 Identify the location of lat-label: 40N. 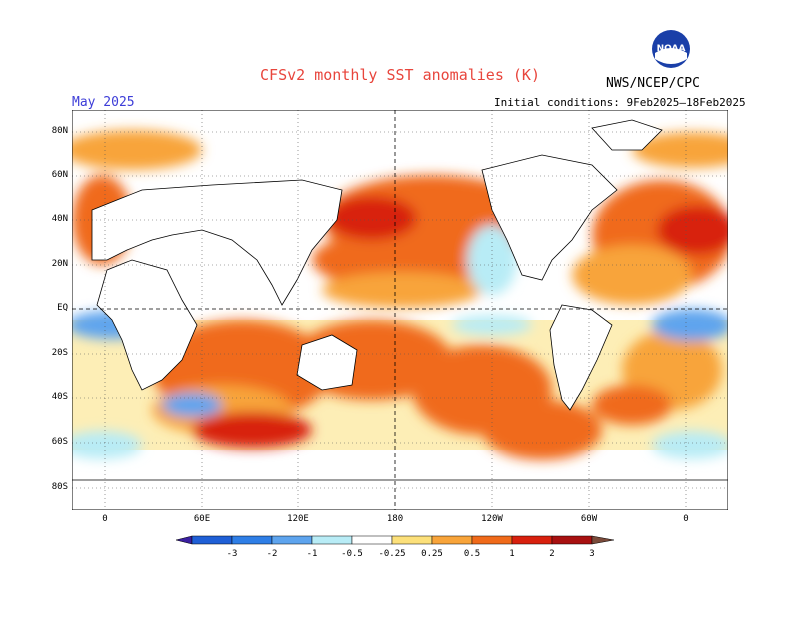
(59, 219).